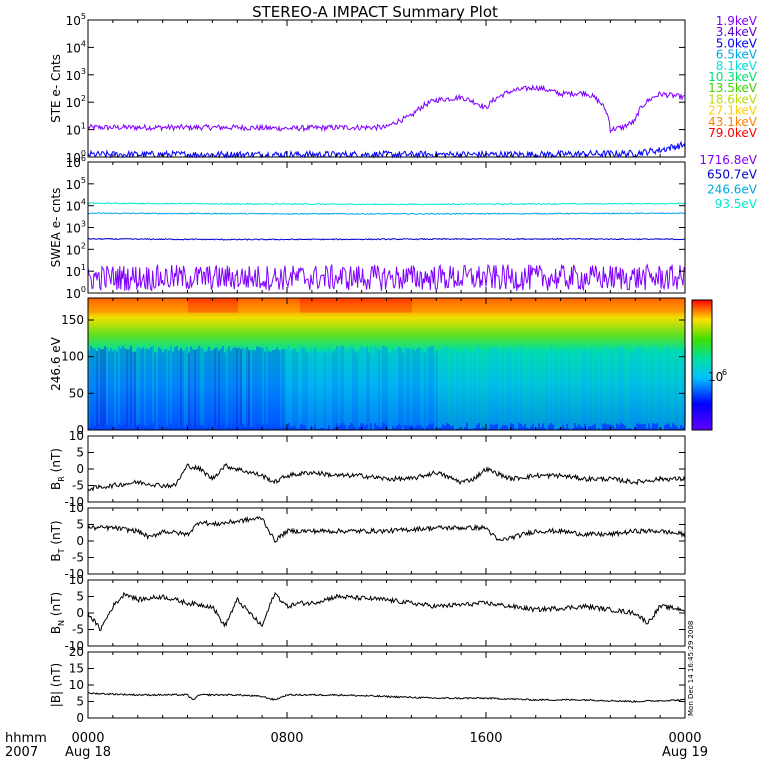 The height and width of the screenshot is (784, 780). Describe the element at coordinates (80, 453) in the screenshot. I see `y-tick-label: 5` at that location.